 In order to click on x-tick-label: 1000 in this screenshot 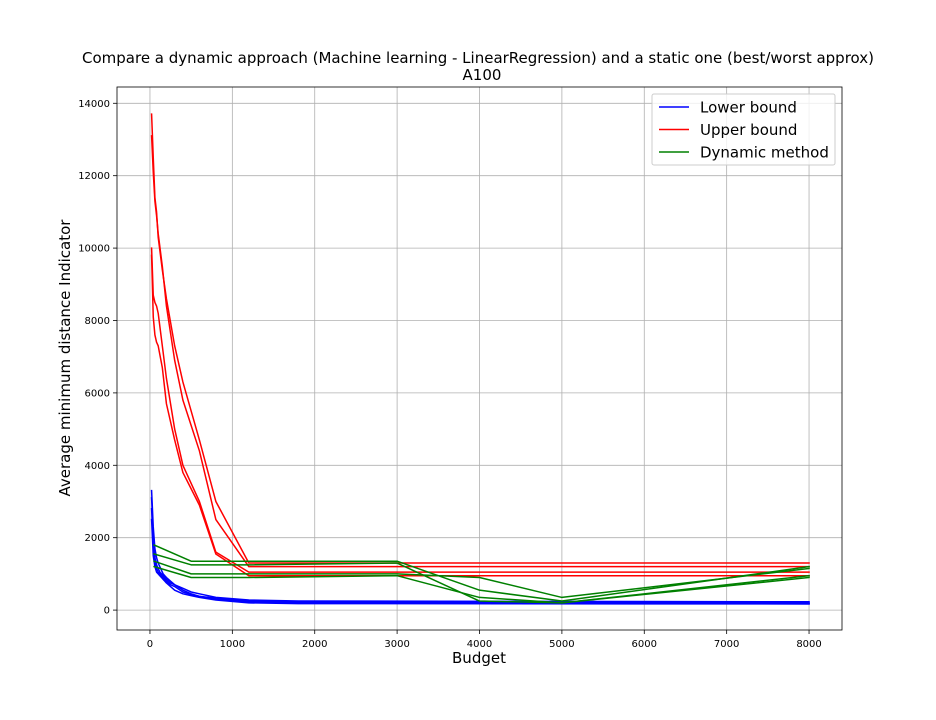, I will do `click(232, 644)`.